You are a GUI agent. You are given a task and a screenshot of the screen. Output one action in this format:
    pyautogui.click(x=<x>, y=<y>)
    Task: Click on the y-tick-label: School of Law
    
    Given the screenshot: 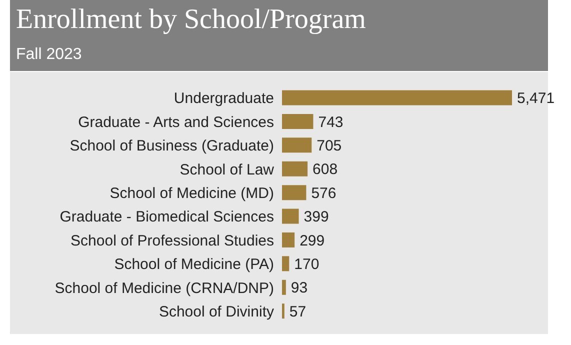 What is the action you would take?
    pyautogui.click(x=227, y=169)
    